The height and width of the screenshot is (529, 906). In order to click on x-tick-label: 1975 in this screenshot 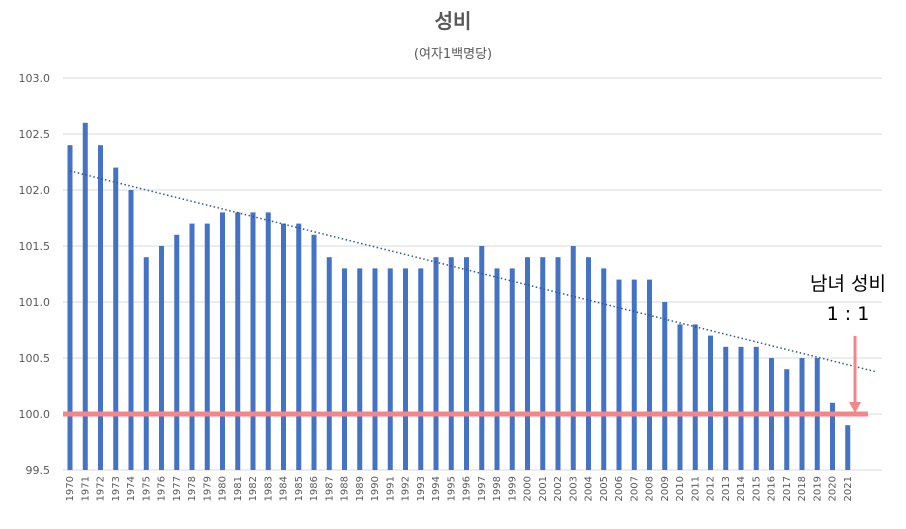, I will do `click(146, 488)`.